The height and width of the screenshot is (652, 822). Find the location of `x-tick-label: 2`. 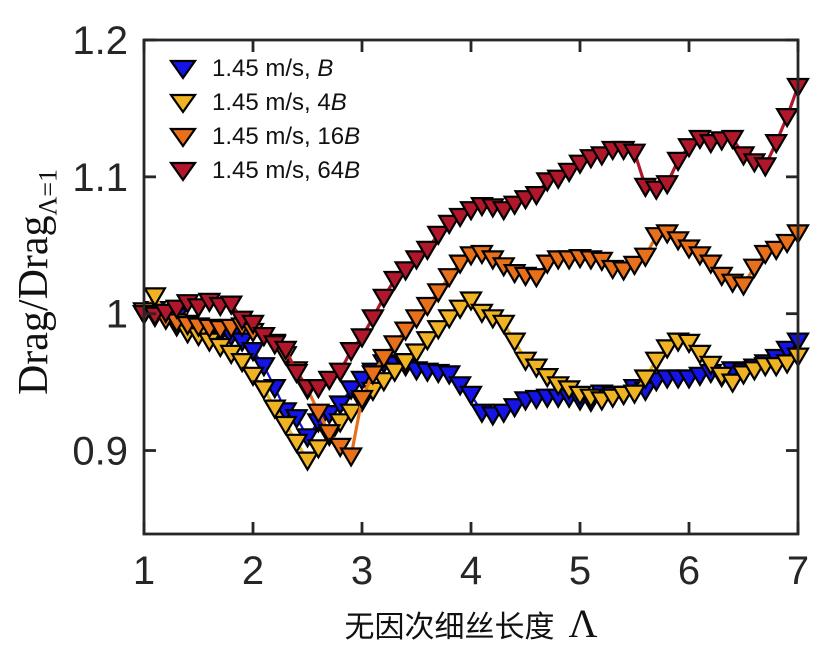

x-tick-label: 2 is located at coordinates (253, 571).